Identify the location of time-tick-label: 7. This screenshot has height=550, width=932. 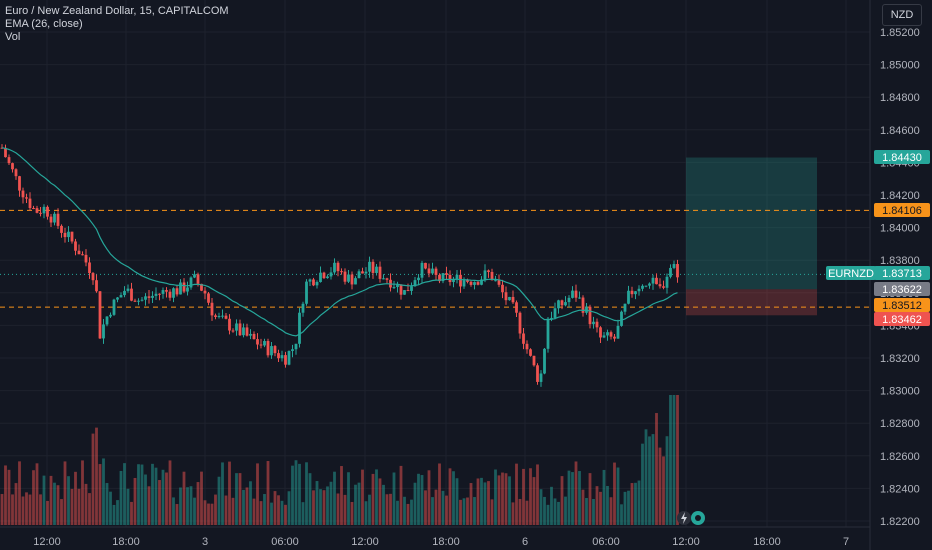
(846, 542).